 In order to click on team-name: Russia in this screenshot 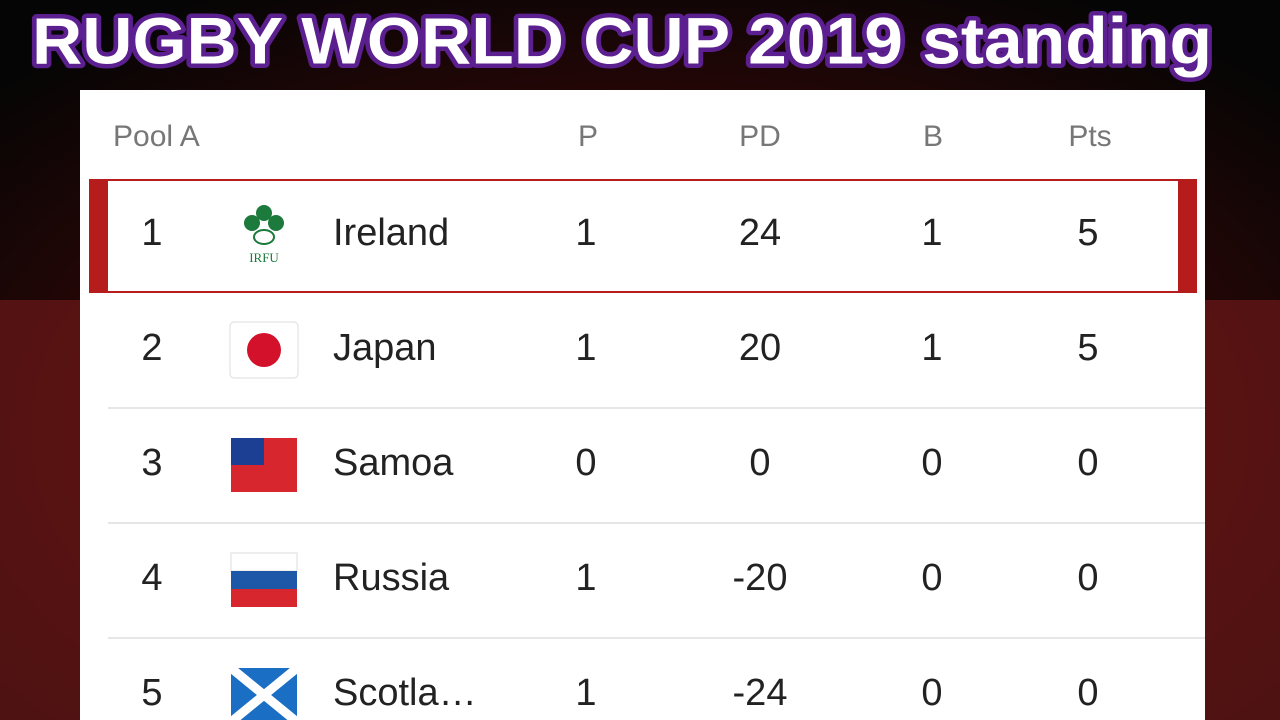, I will do `click(391, 578)`.